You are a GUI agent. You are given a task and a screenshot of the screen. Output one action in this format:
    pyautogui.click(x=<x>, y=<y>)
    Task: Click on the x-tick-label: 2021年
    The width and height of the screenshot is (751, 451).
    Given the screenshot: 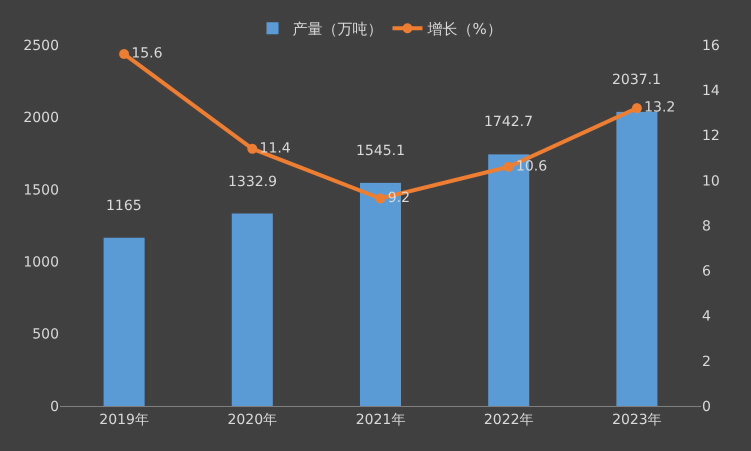 What is the action you would take?
    pyautogui.click(x=381, y=420)
    